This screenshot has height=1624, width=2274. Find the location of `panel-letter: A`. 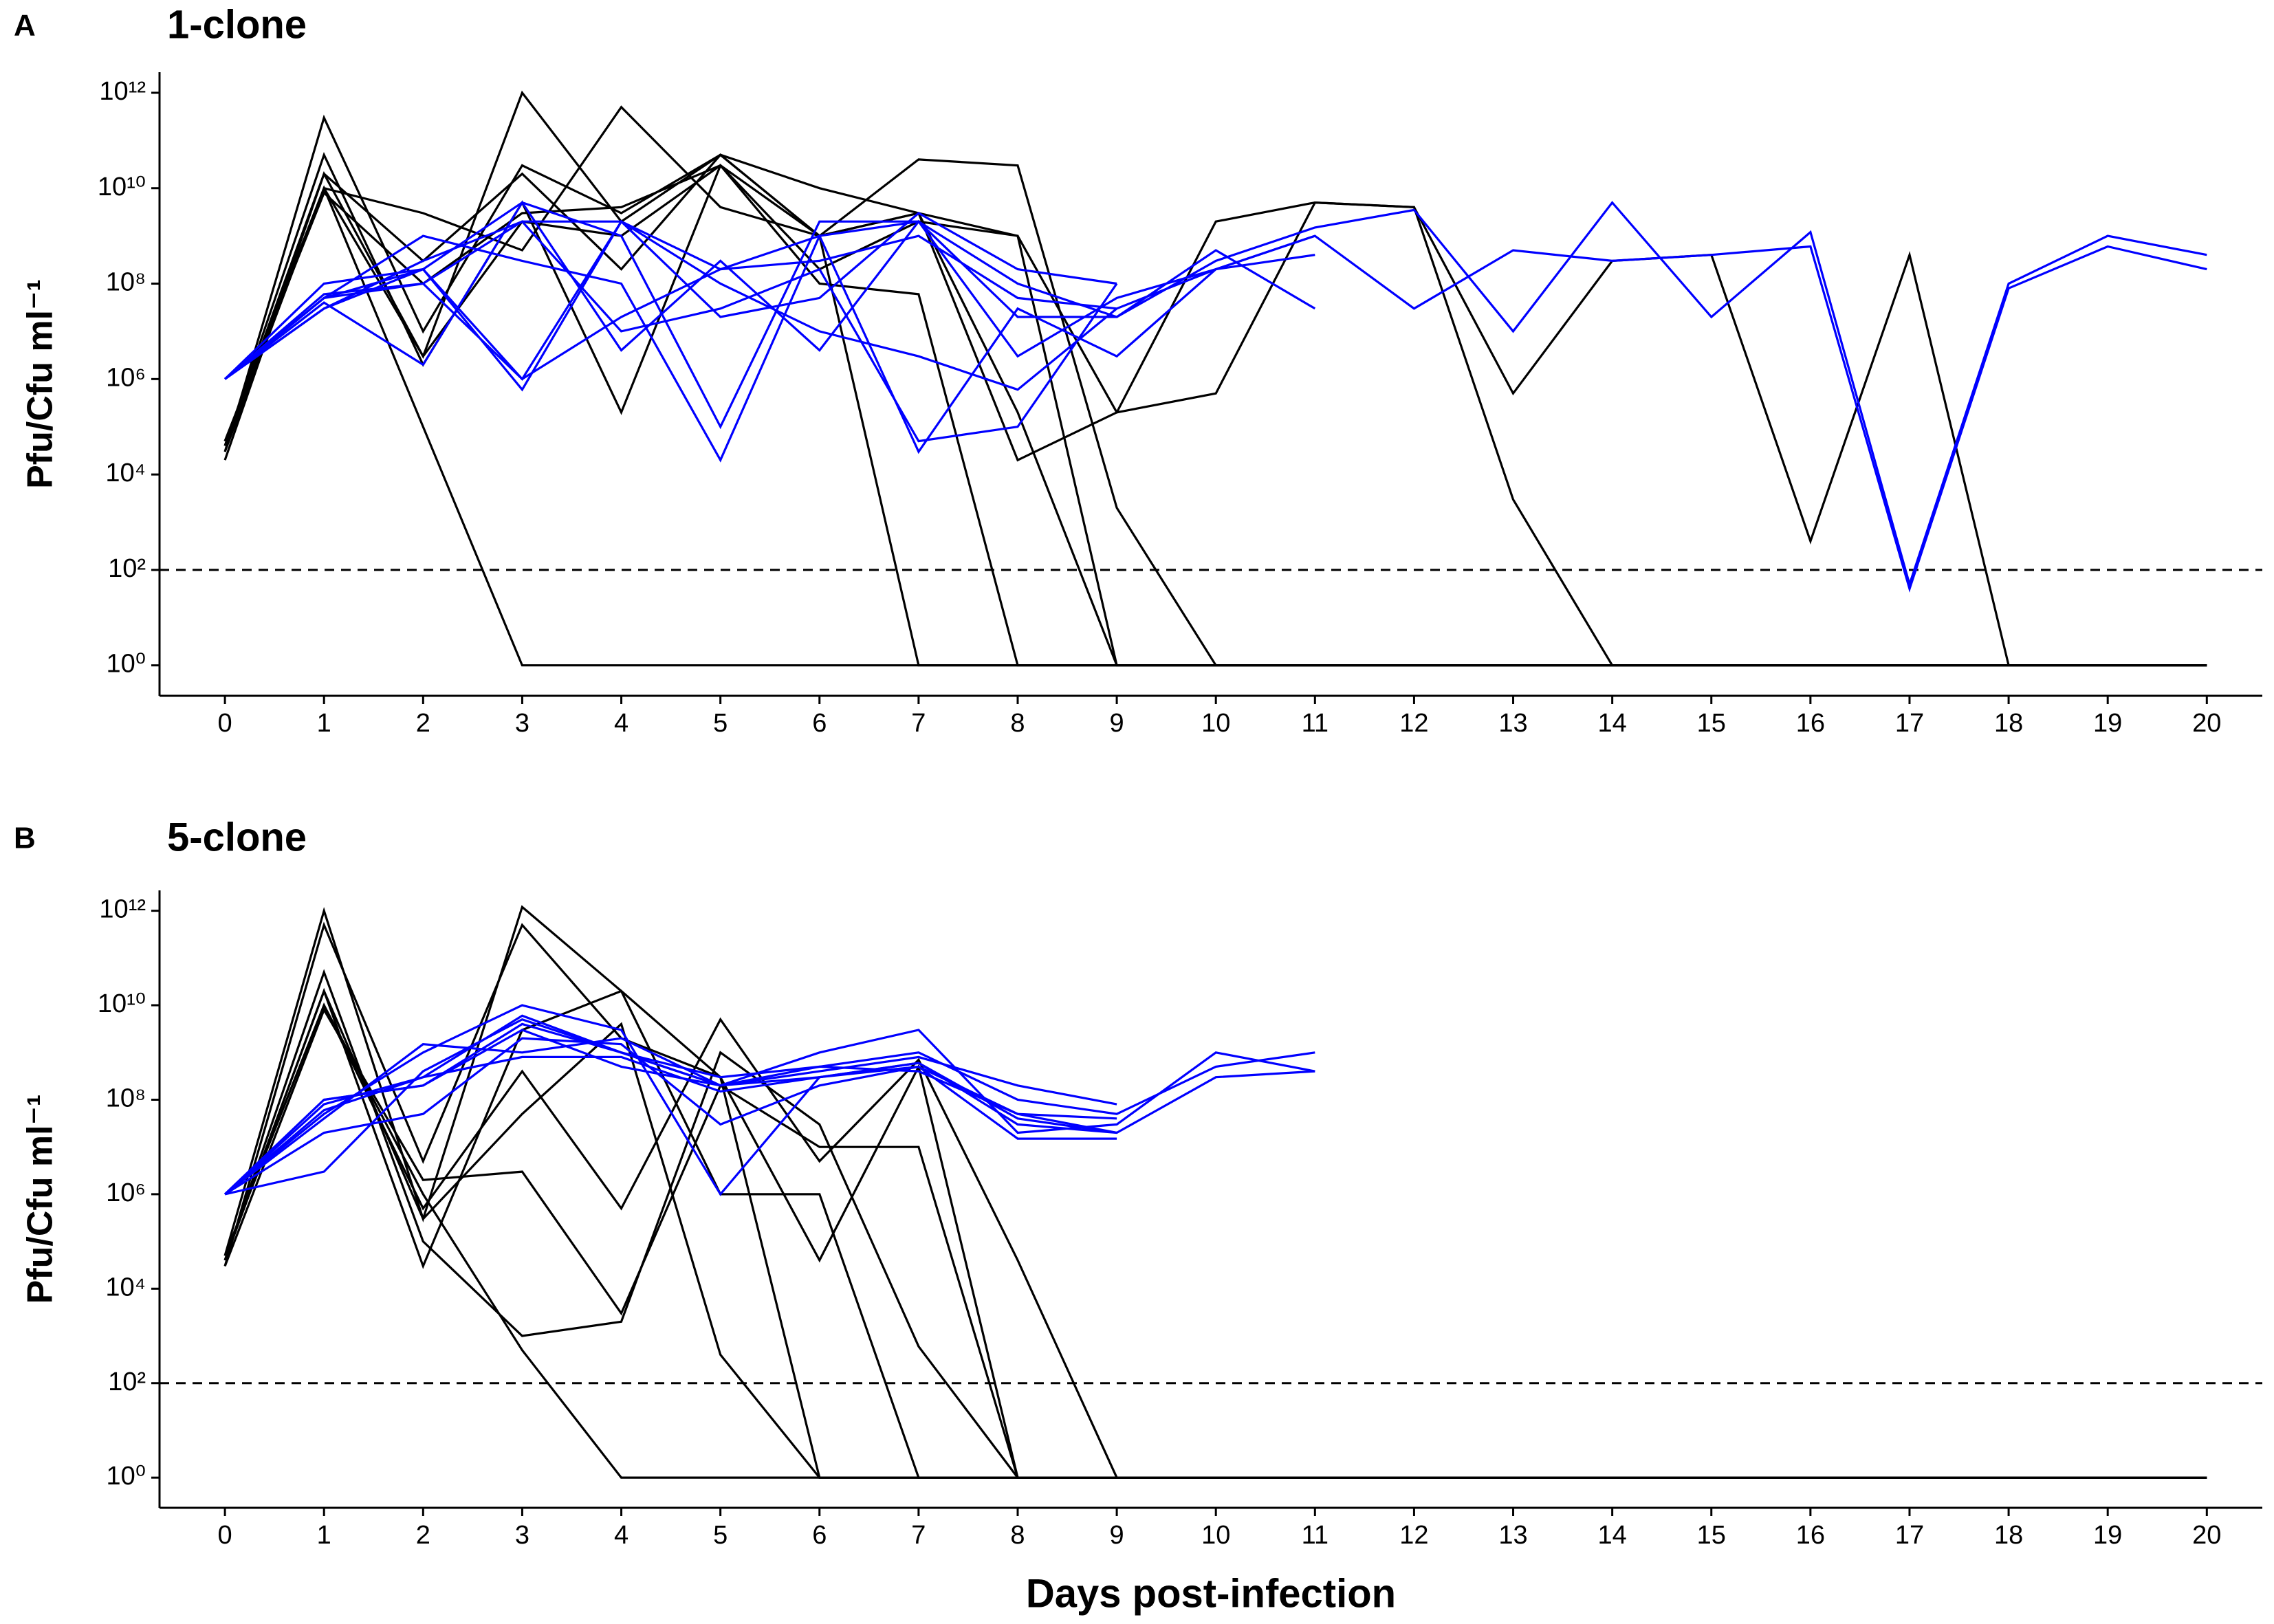

panel-letter: A is located at coordinates (25, 26).